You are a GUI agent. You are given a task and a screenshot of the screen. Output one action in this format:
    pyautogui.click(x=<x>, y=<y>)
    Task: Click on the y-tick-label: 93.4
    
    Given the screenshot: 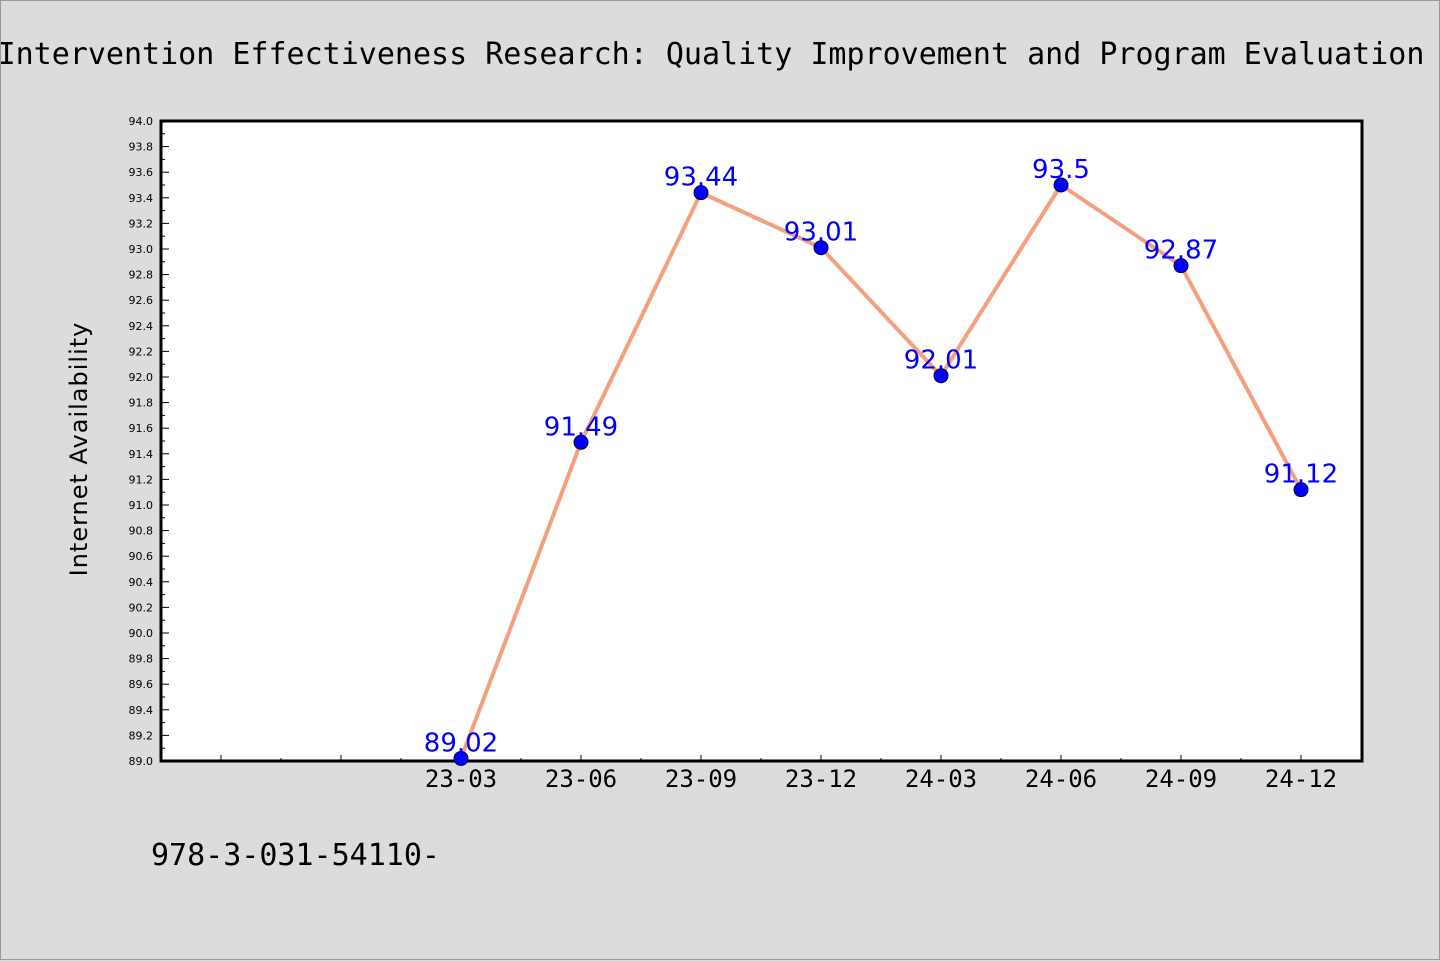 What is the action you would take?
    pyautogui.click(x=141, y=198)
    